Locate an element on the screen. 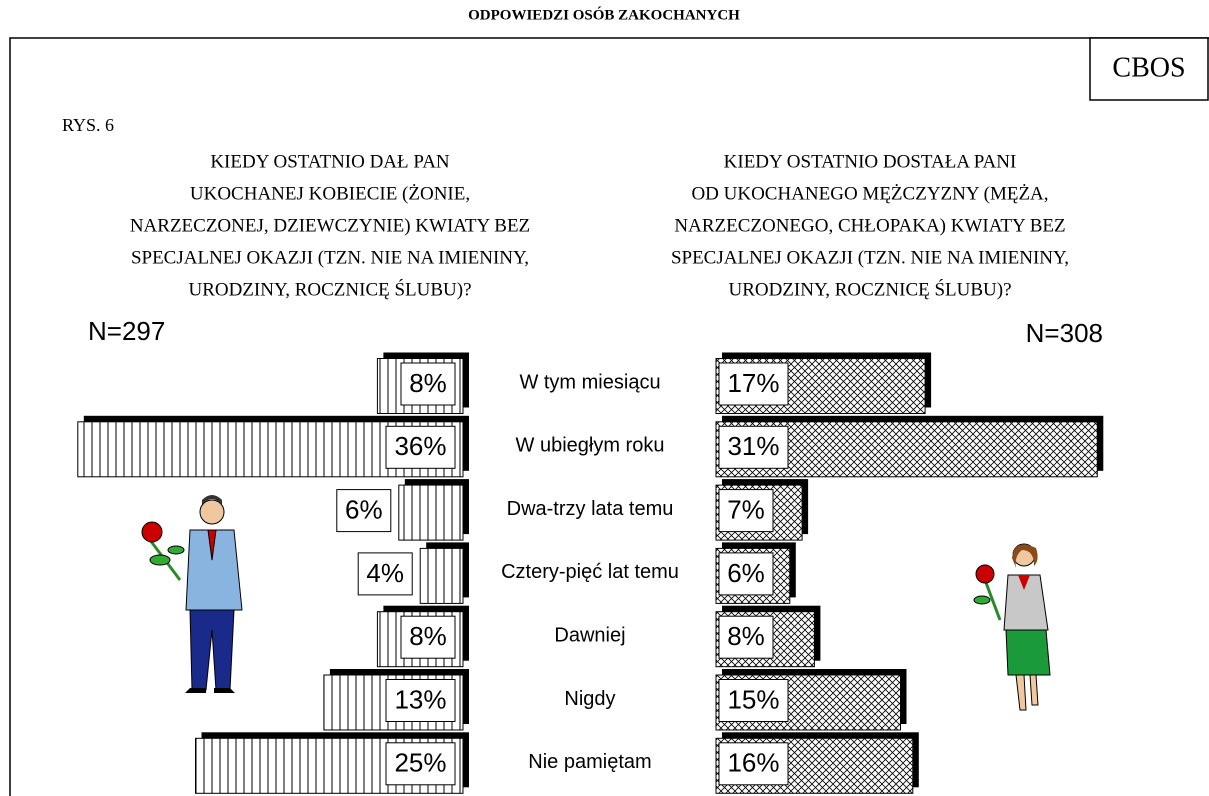 The height and width of the screenshot is (796, 1209). source-box is located at coordinates (1149, 69).